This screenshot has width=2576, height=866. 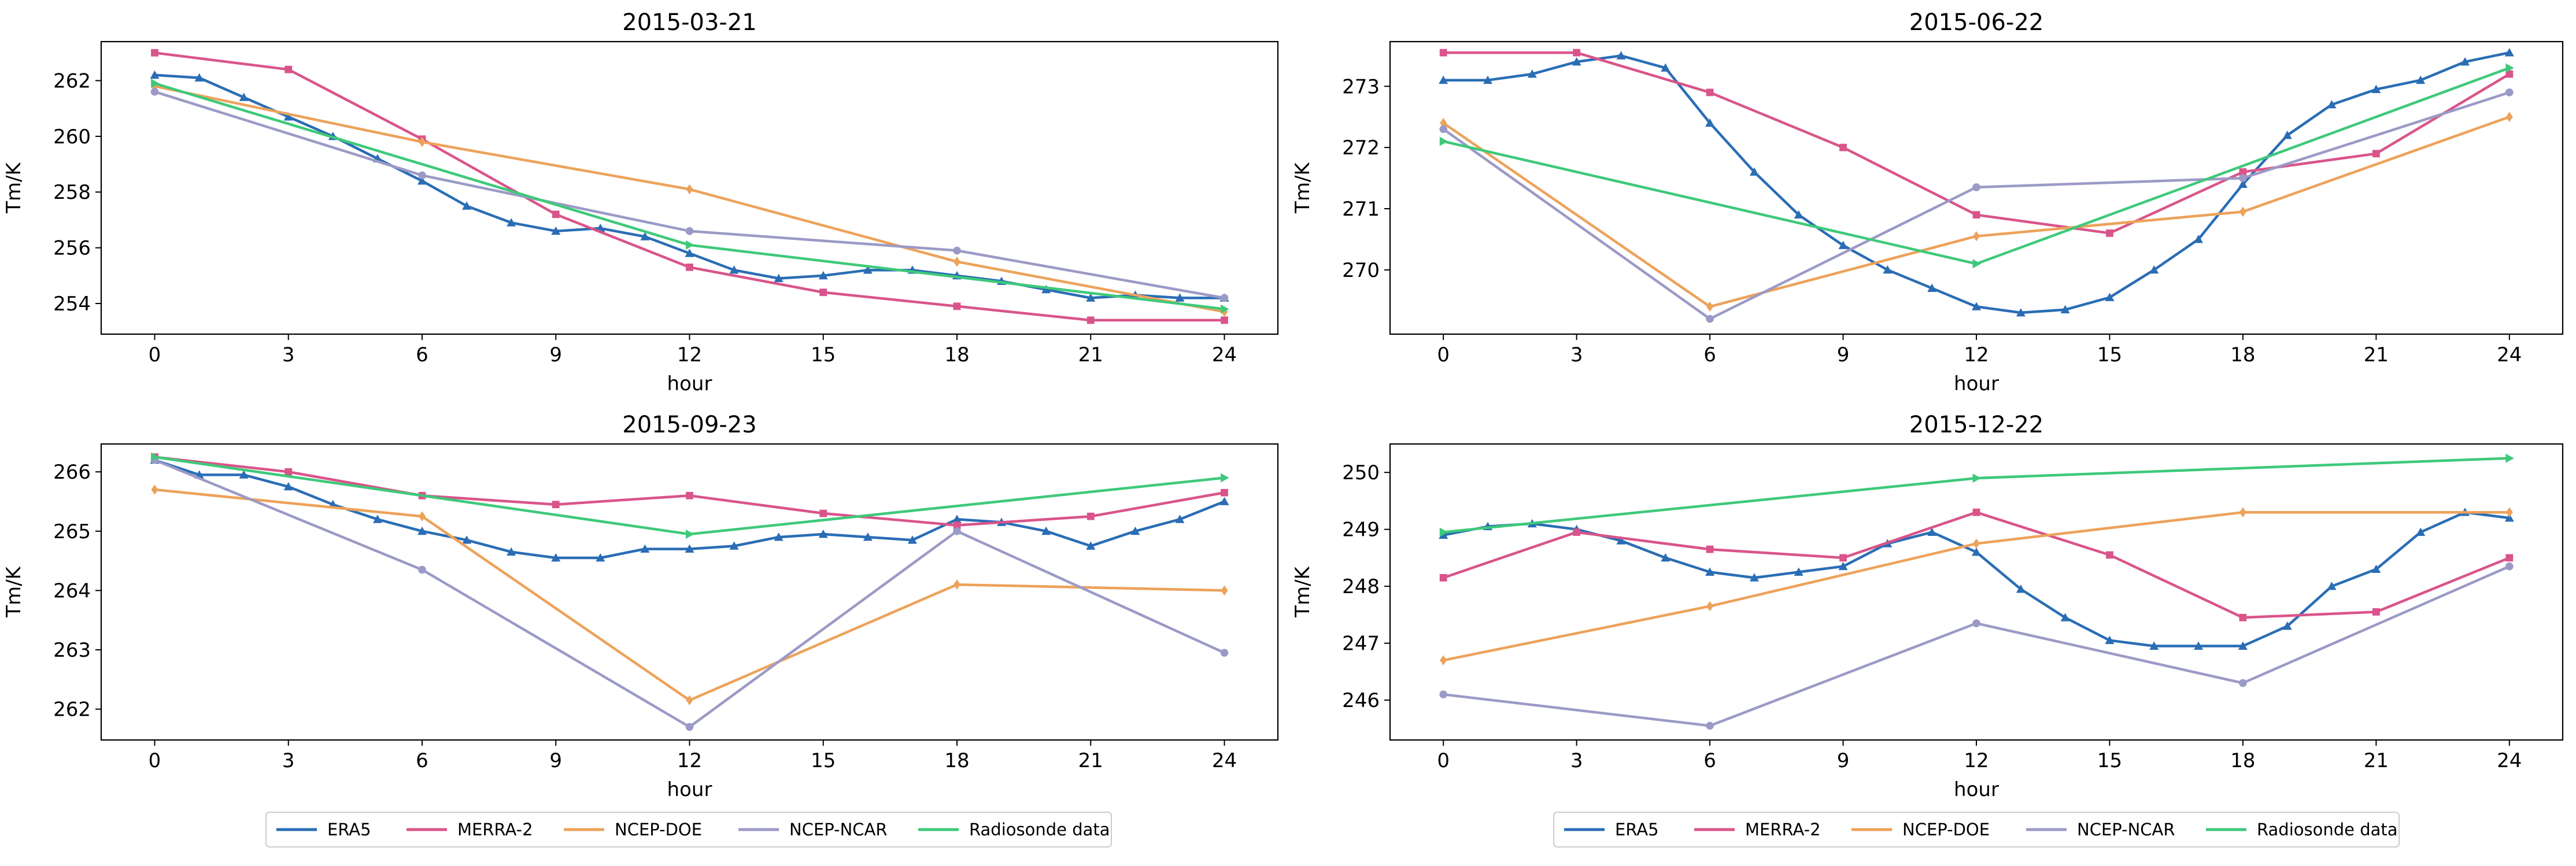 I want to click on y-tick-label: 249, so click(x=1361, y=530).